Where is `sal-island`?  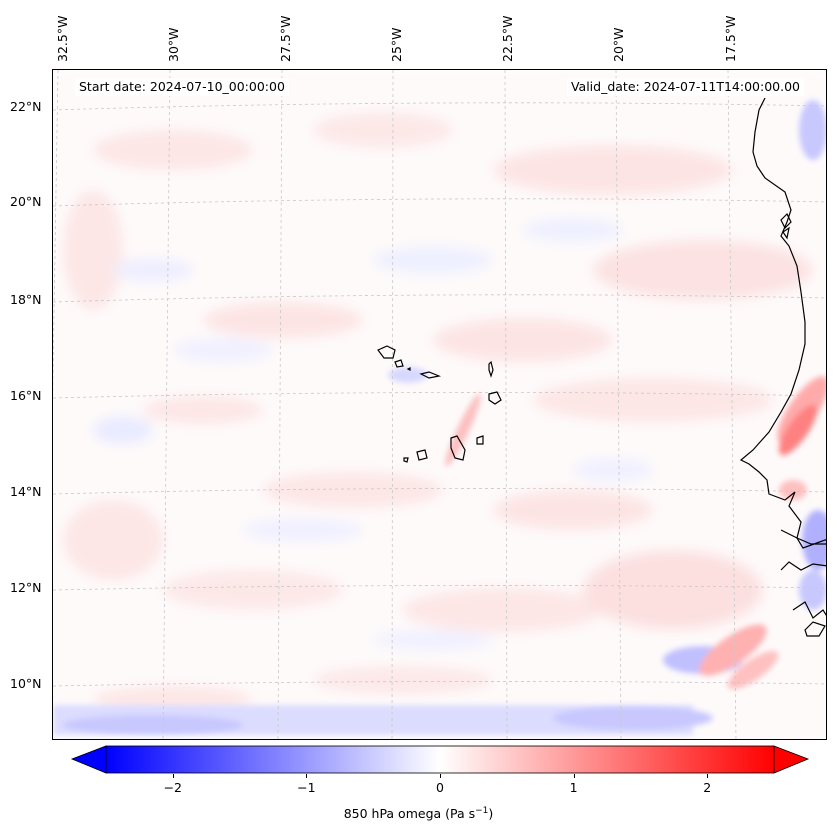 sal-island is located at coordinates (491, 369).